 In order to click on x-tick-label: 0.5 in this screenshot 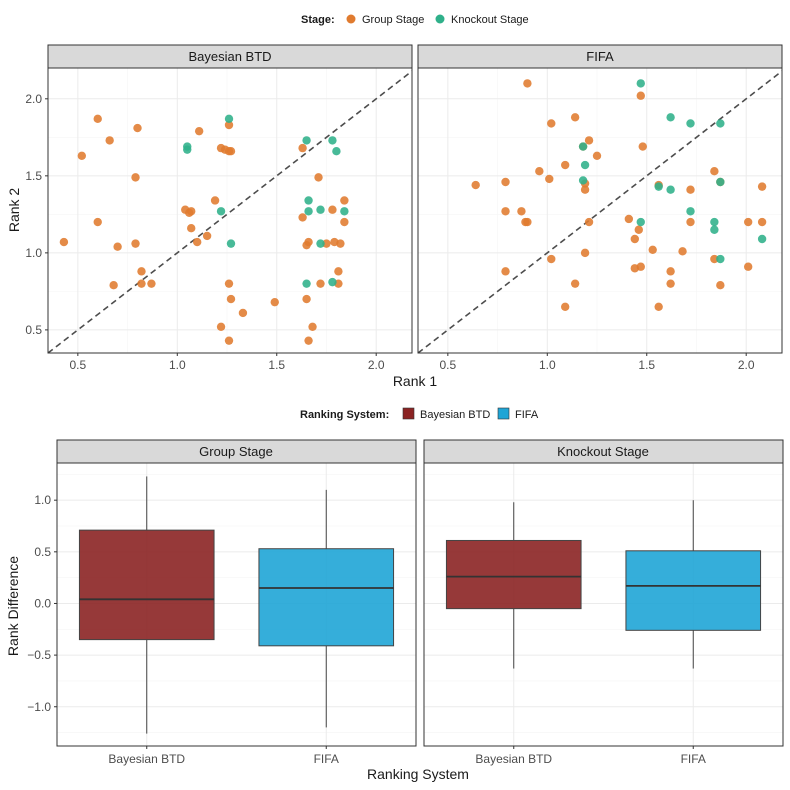, I will do `click(77, 365)`.